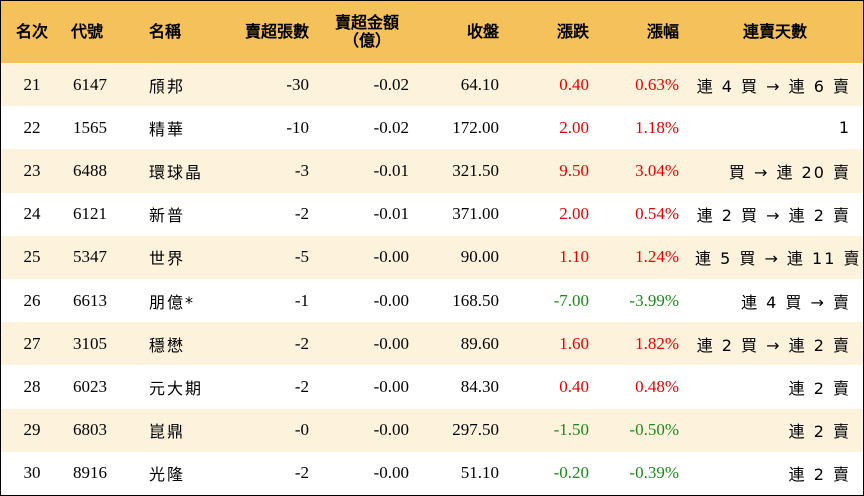  What do you see at coordinates (657, 386) in the screenshot?
I see `cell-change-pct: 0.48%` at bounding box center [657, 386].